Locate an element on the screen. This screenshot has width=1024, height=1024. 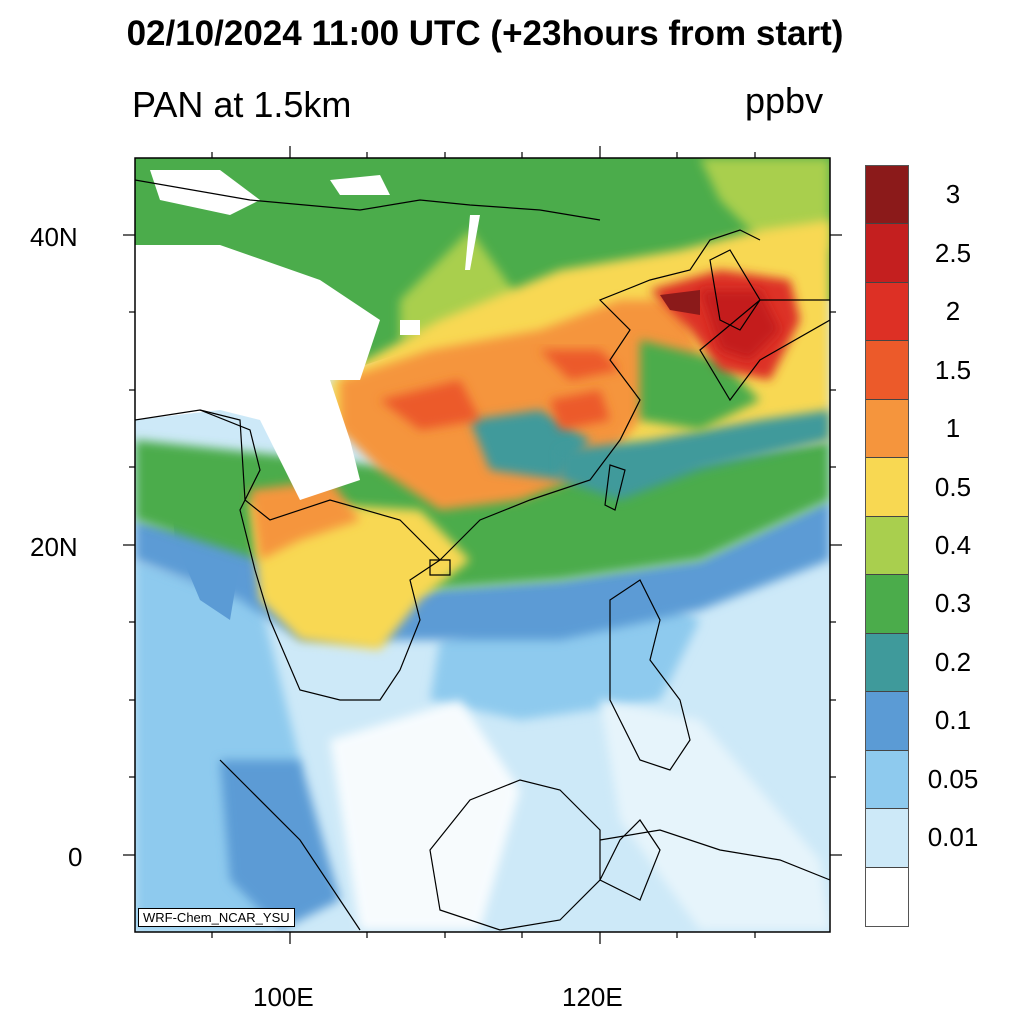
lat-label-0: 0 is located at coordinates (75, 857).